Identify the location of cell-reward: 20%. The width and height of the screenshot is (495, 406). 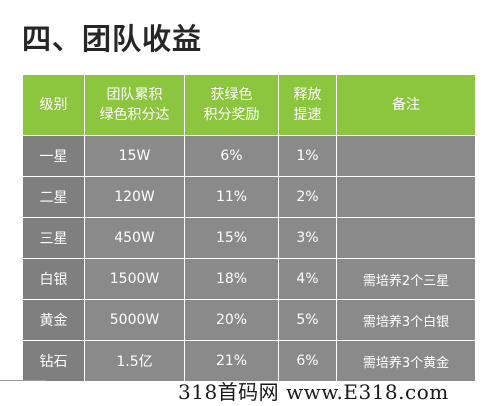
(231, 320).